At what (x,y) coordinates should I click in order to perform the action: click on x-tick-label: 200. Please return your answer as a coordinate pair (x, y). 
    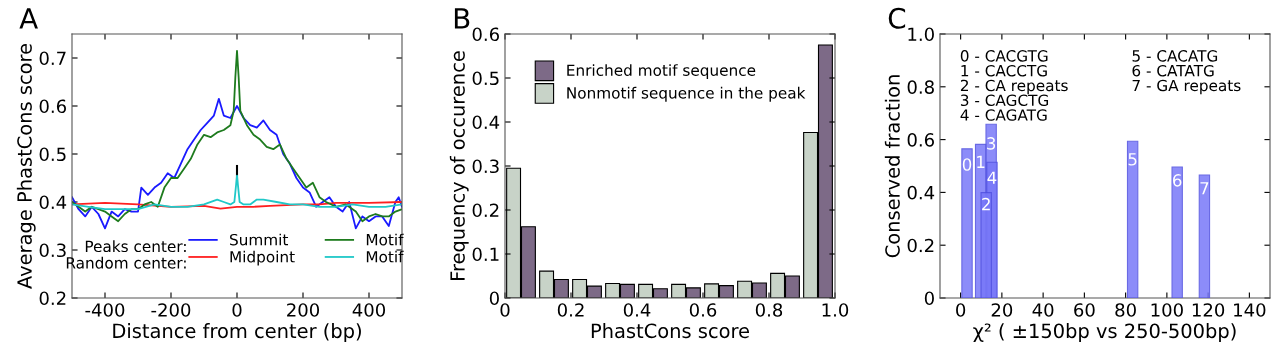
    Looking at the image, I should click on (303, 310).